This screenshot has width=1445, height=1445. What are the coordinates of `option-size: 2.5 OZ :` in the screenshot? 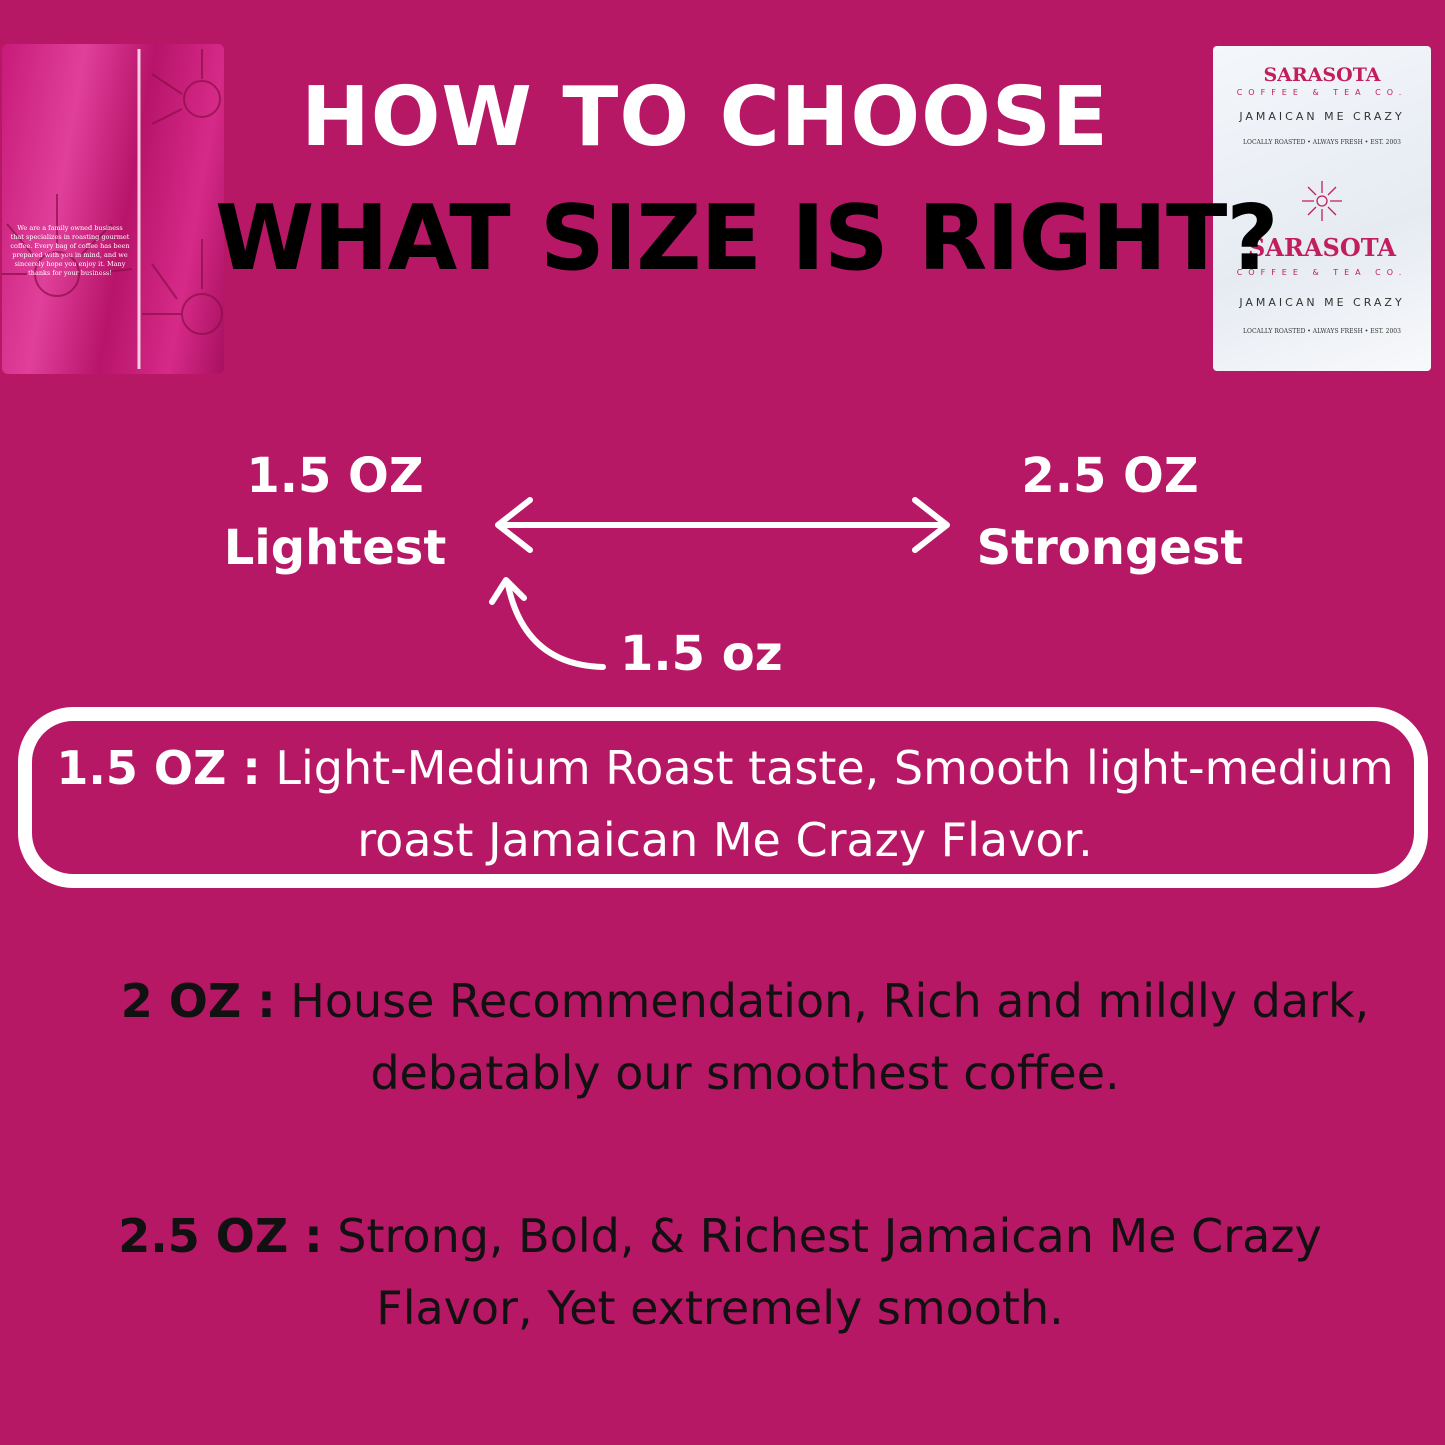 It's located at (220, 1236).